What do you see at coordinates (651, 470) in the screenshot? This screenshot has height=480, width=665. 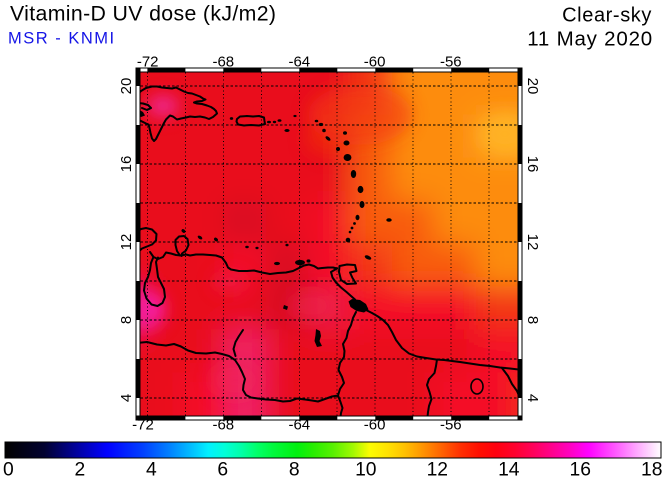 I see `svg-text: 18` at bounding box center [651, 470].